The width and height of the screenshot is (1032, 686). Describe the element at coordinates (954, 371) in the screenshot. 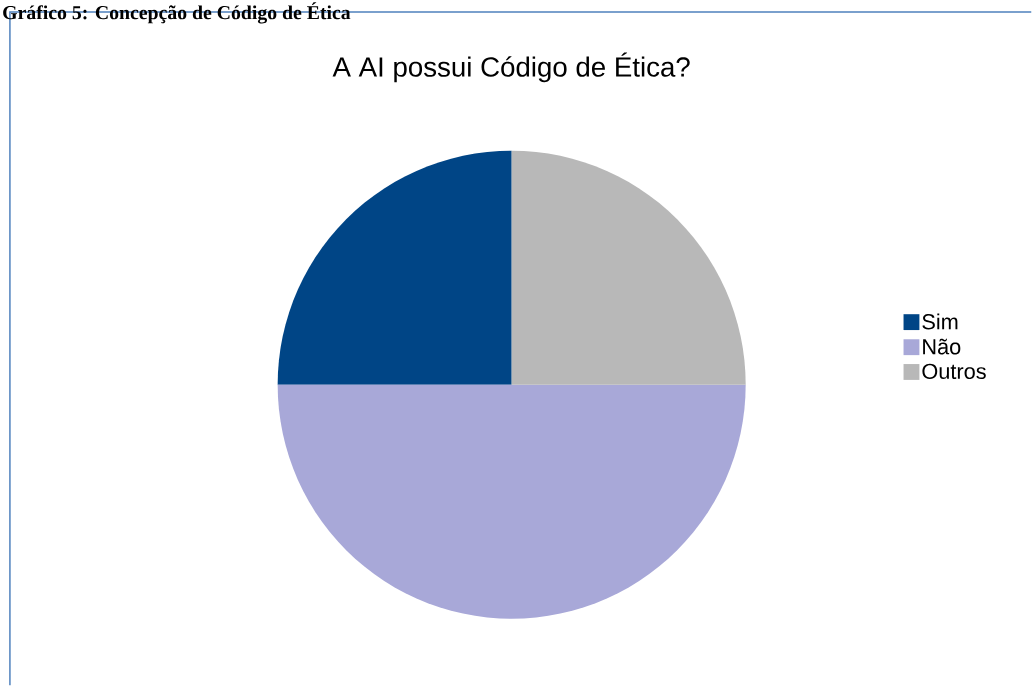

I see `legend-label: Outros` at that location.